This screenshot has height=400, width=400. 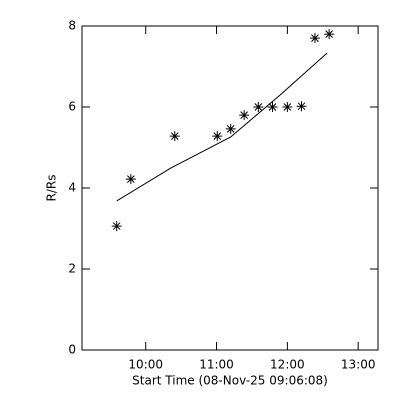 I want to click on x-tick-label: 12:00, so click(x=287, y=365).